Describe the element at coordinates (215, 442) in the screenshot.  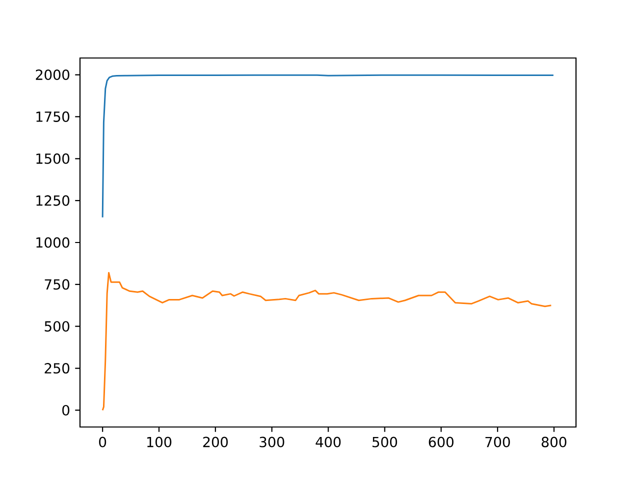
I see `x-tick-label: 200` at that location.